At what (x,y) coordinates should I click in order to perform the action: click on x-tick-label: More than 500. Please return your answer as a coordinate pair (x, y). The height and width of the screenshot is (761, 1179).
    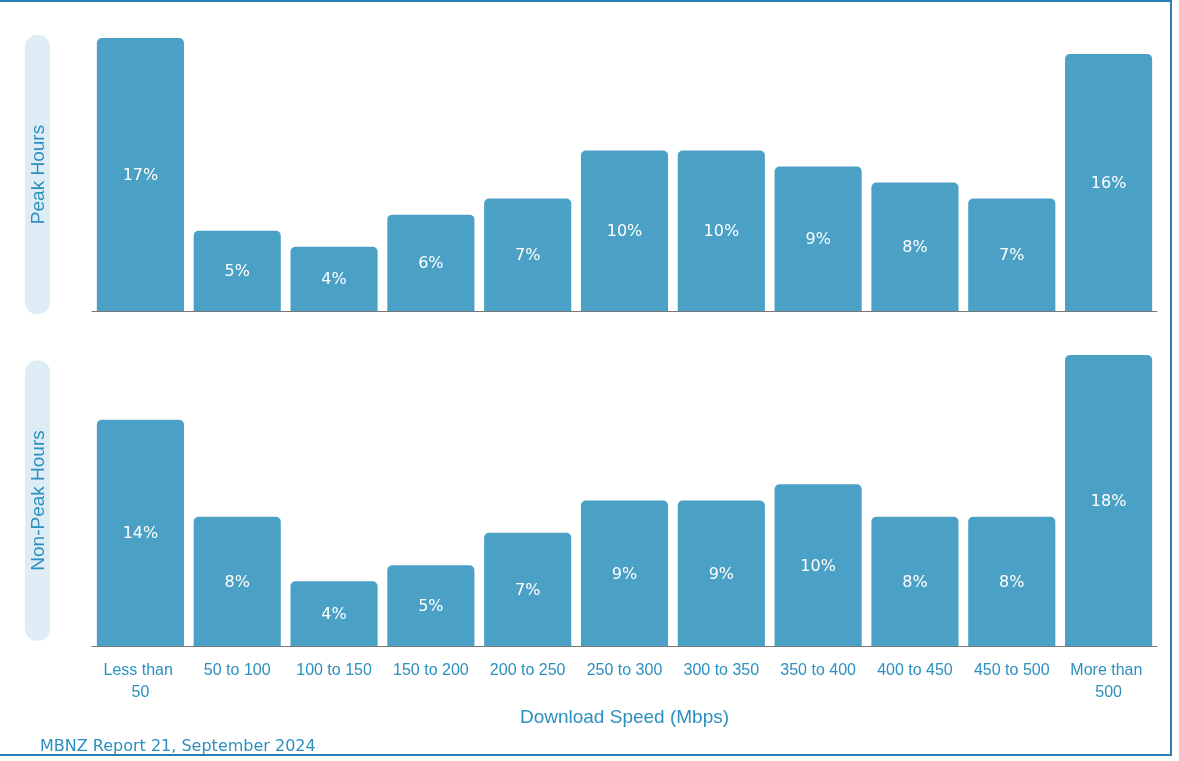
    Looking at the image, I should click on (1108, 680).